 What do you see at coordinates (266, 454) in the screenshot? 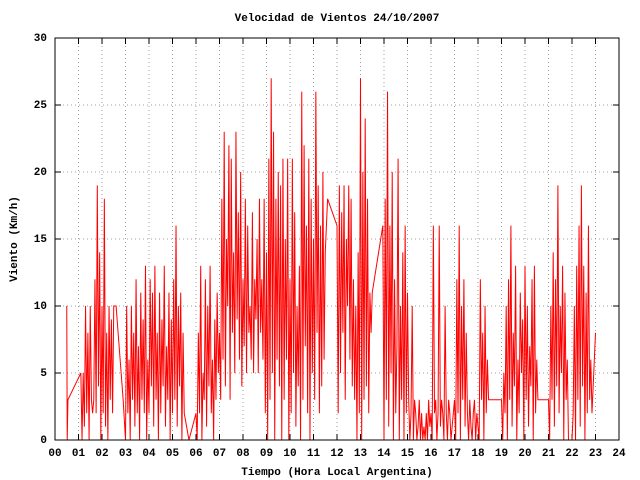
I see `x-tick-label: 09` at bounding box center [266, 454].